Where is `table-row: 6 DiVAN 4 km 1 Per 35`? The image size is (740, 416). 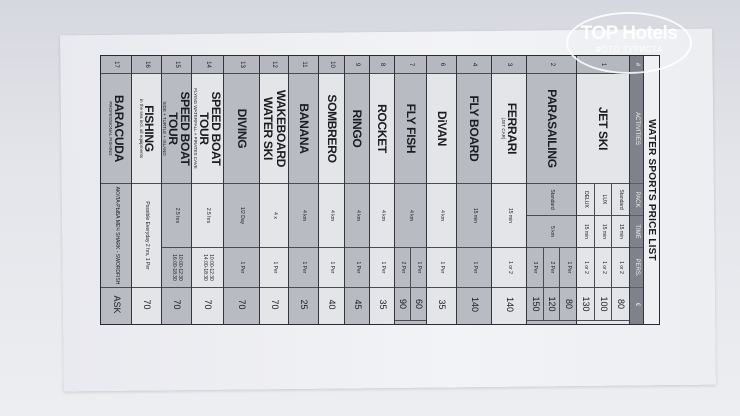 table-row: 6 DiVAN 4 km 1 Per 35 is located at coordinates (441, 190).